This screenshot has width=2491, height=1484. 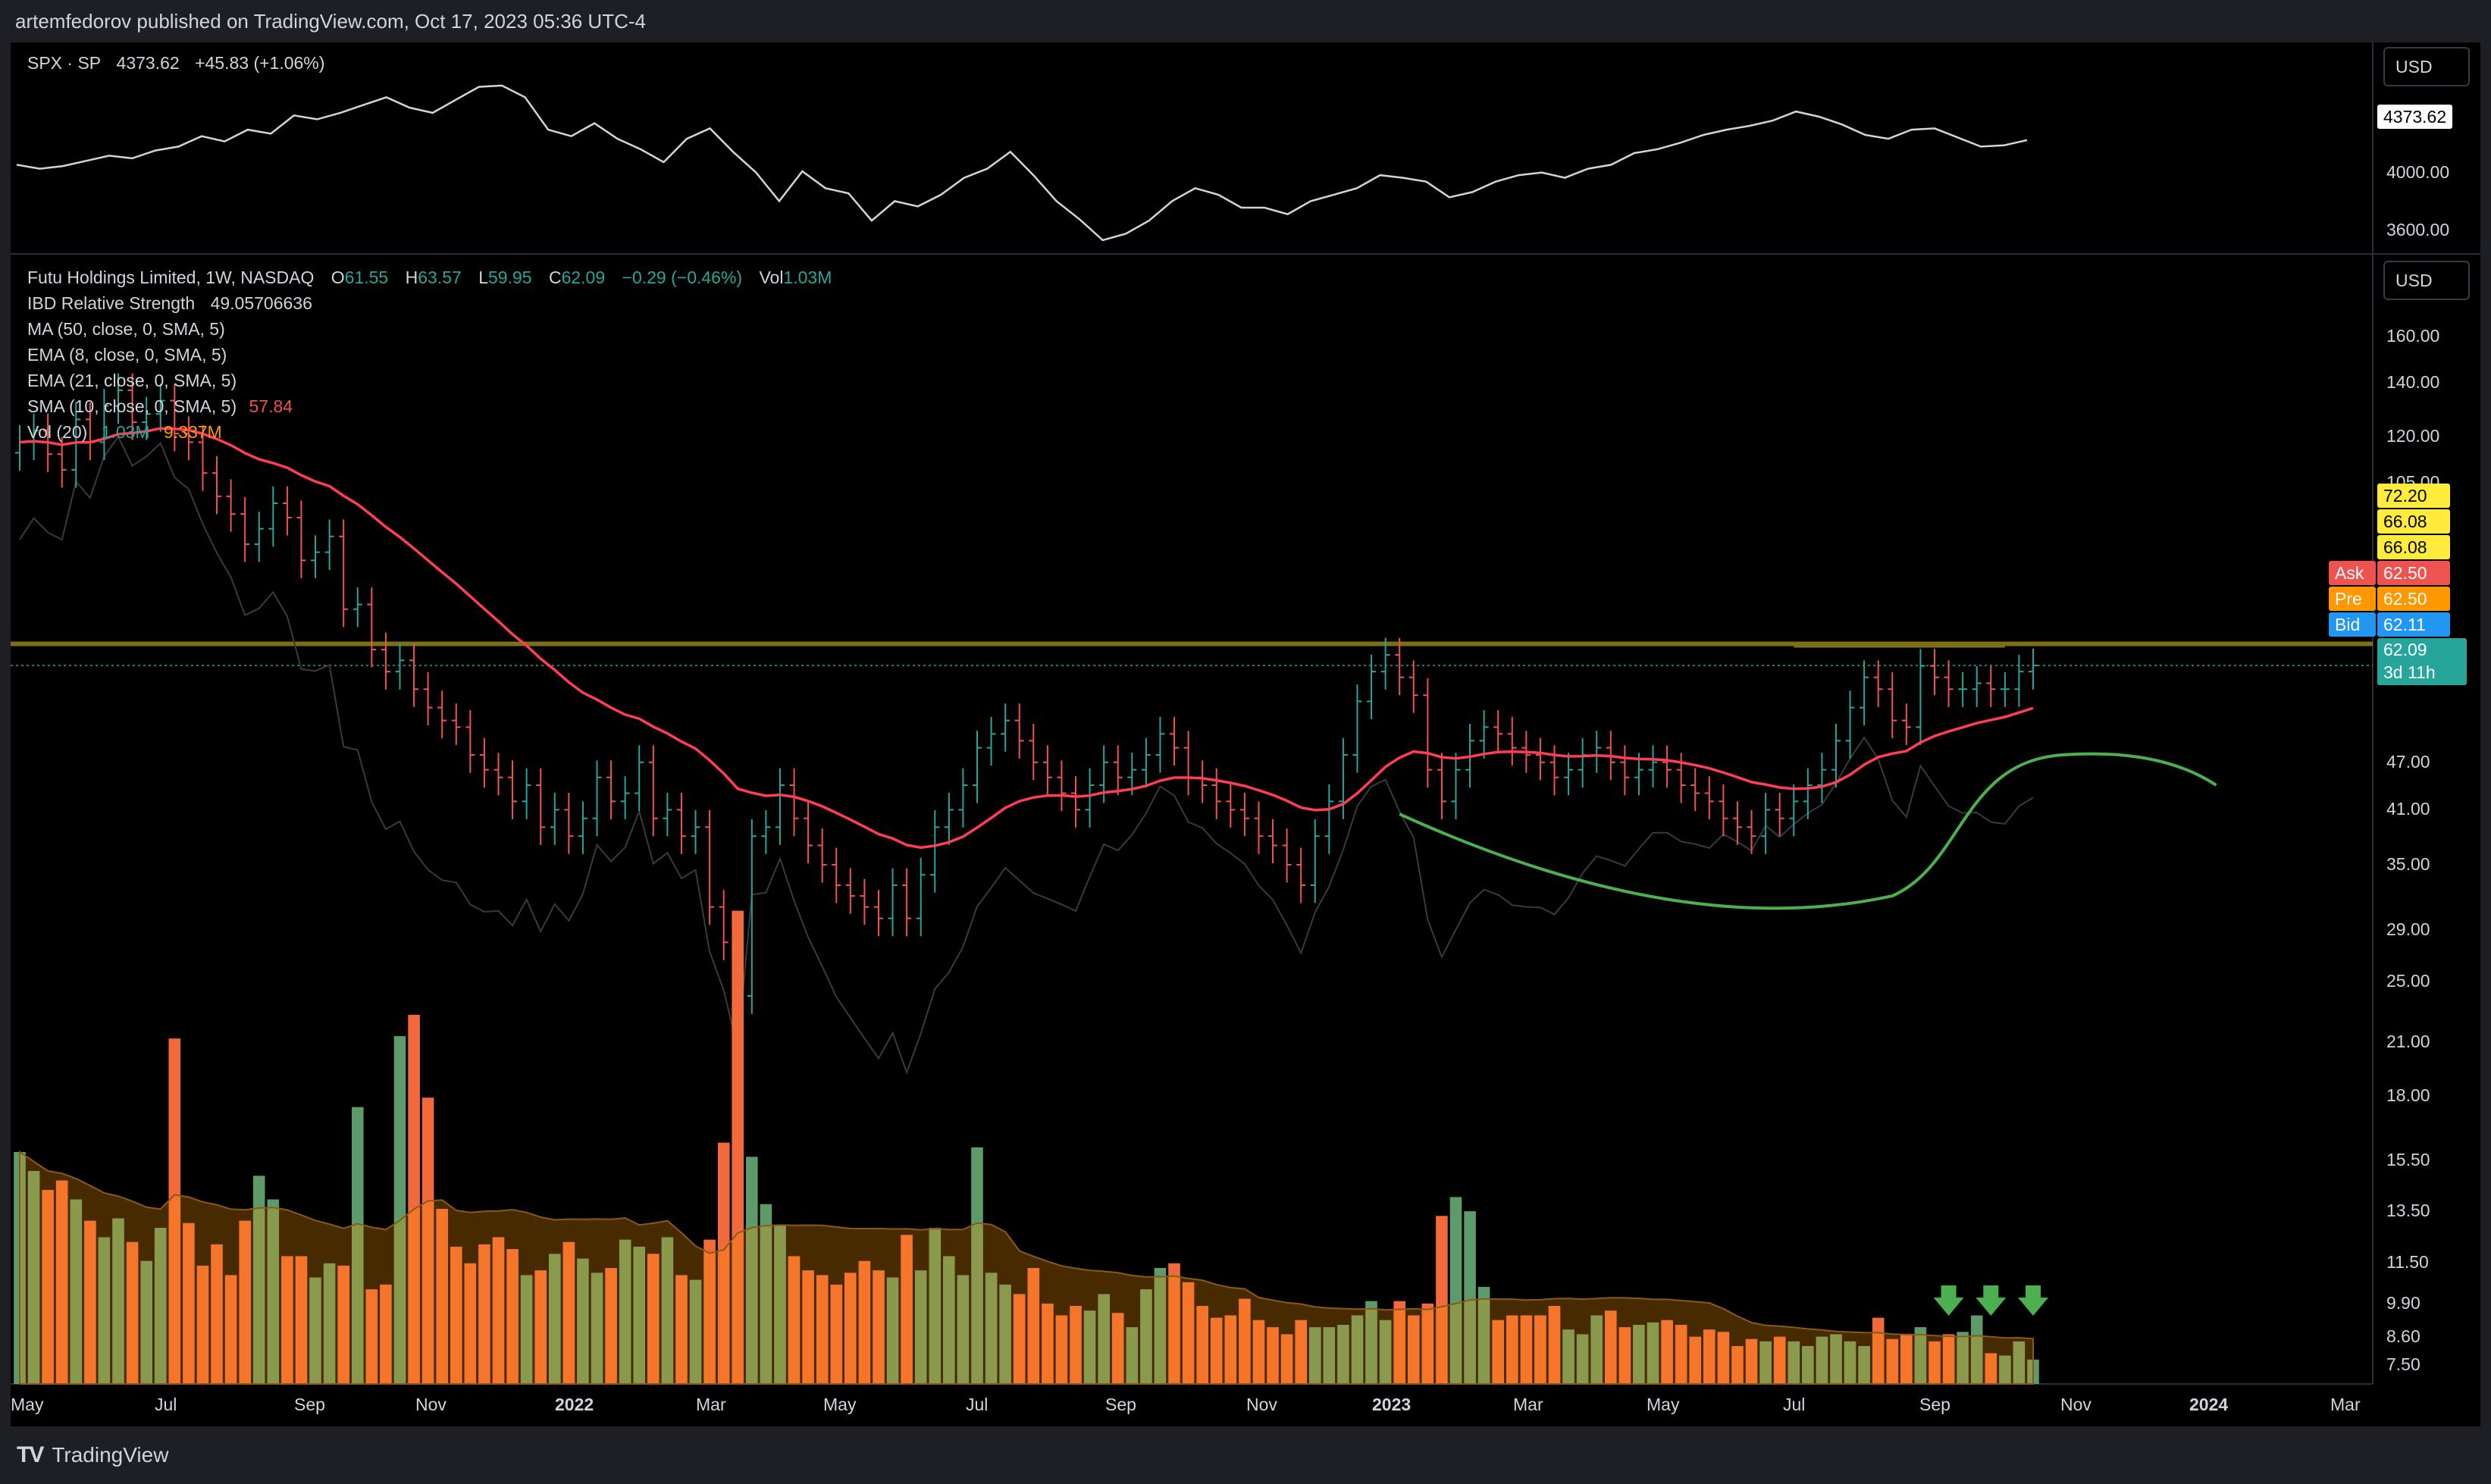 I want to click on price-tick-10: 21.00, so click(x=2408, y=1042).